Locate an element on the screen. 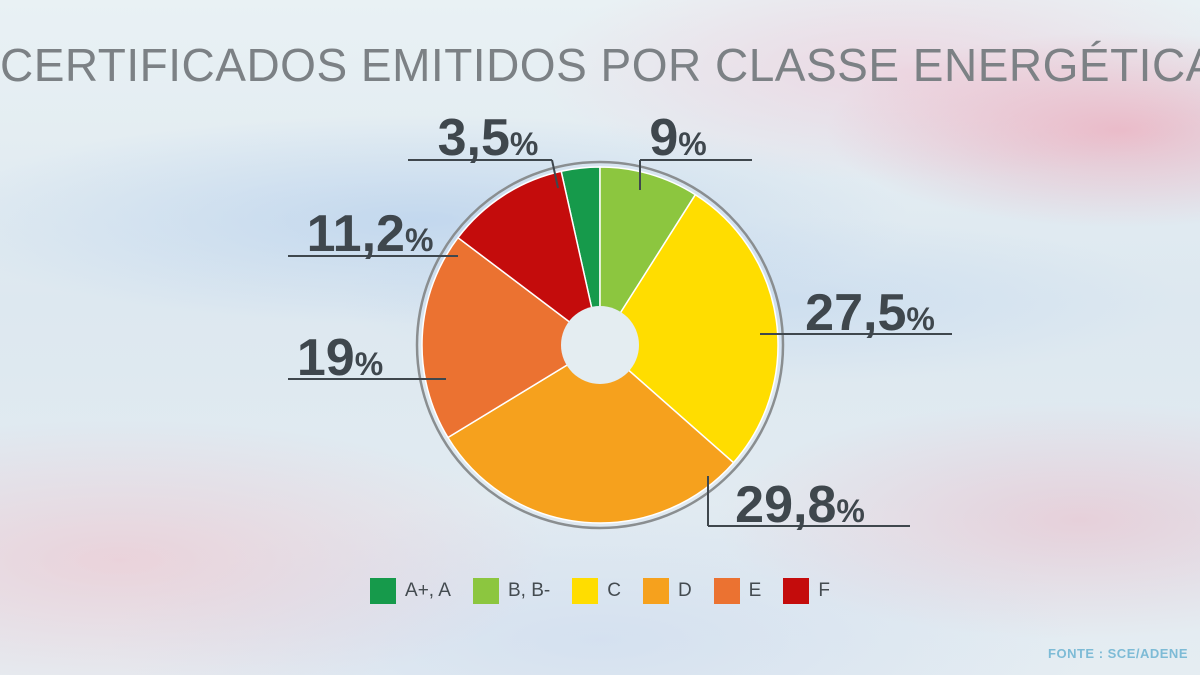 The width and height of the screenshot is (1200, 675). source-note: FONTE : SCE/ADENE is located at coordinates (1118, 653).